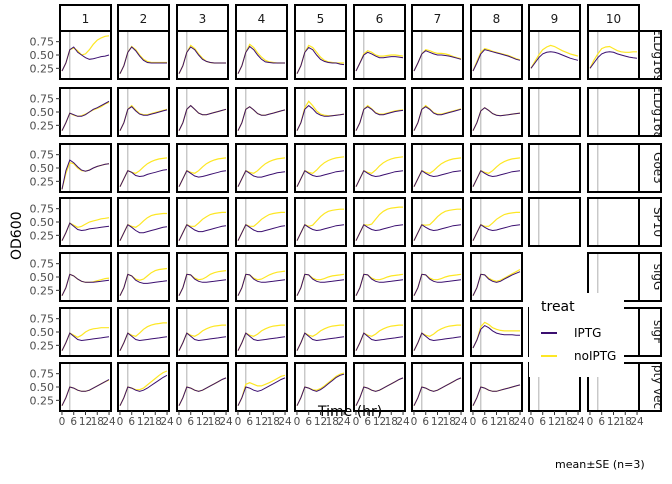 The image size is (672, 484). What do you see at coordinates (42, 319) in the screenshot?
I see `y-tick-label: 0.75` at bounding box center [42, 319].